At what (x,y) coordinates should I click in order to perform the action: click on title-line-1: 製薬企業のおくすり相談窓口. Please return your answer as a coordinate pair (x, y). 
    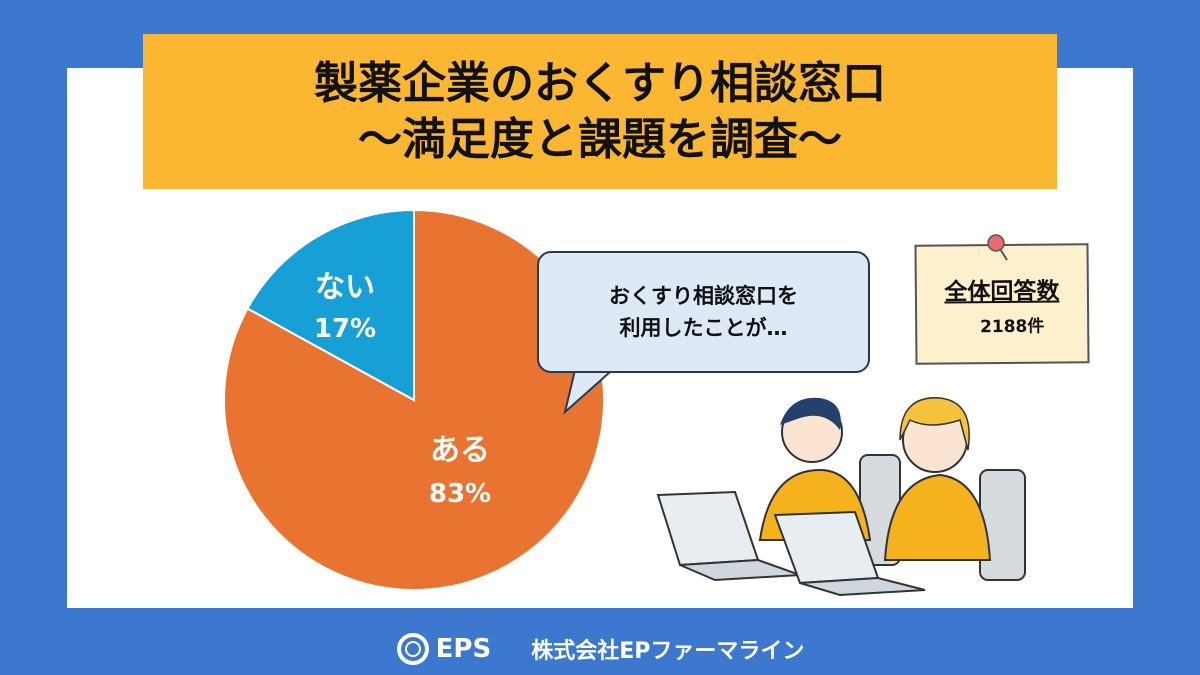
    Looking at the image, I should click on (600, 83).